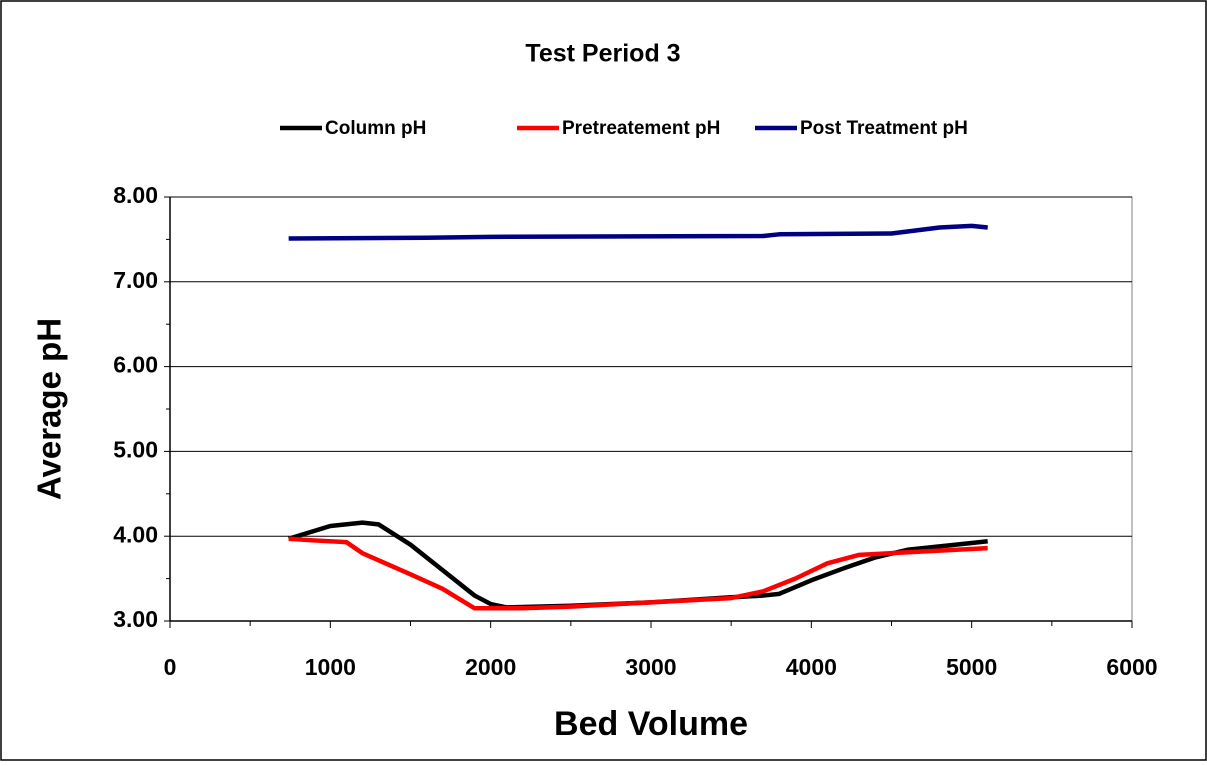 Image resolution: width=1207 pixels, height=766 pixels. Describe the element at coordinates (49, 409) in the screenshot. I see `y-axis-label: Average pH` at that location.